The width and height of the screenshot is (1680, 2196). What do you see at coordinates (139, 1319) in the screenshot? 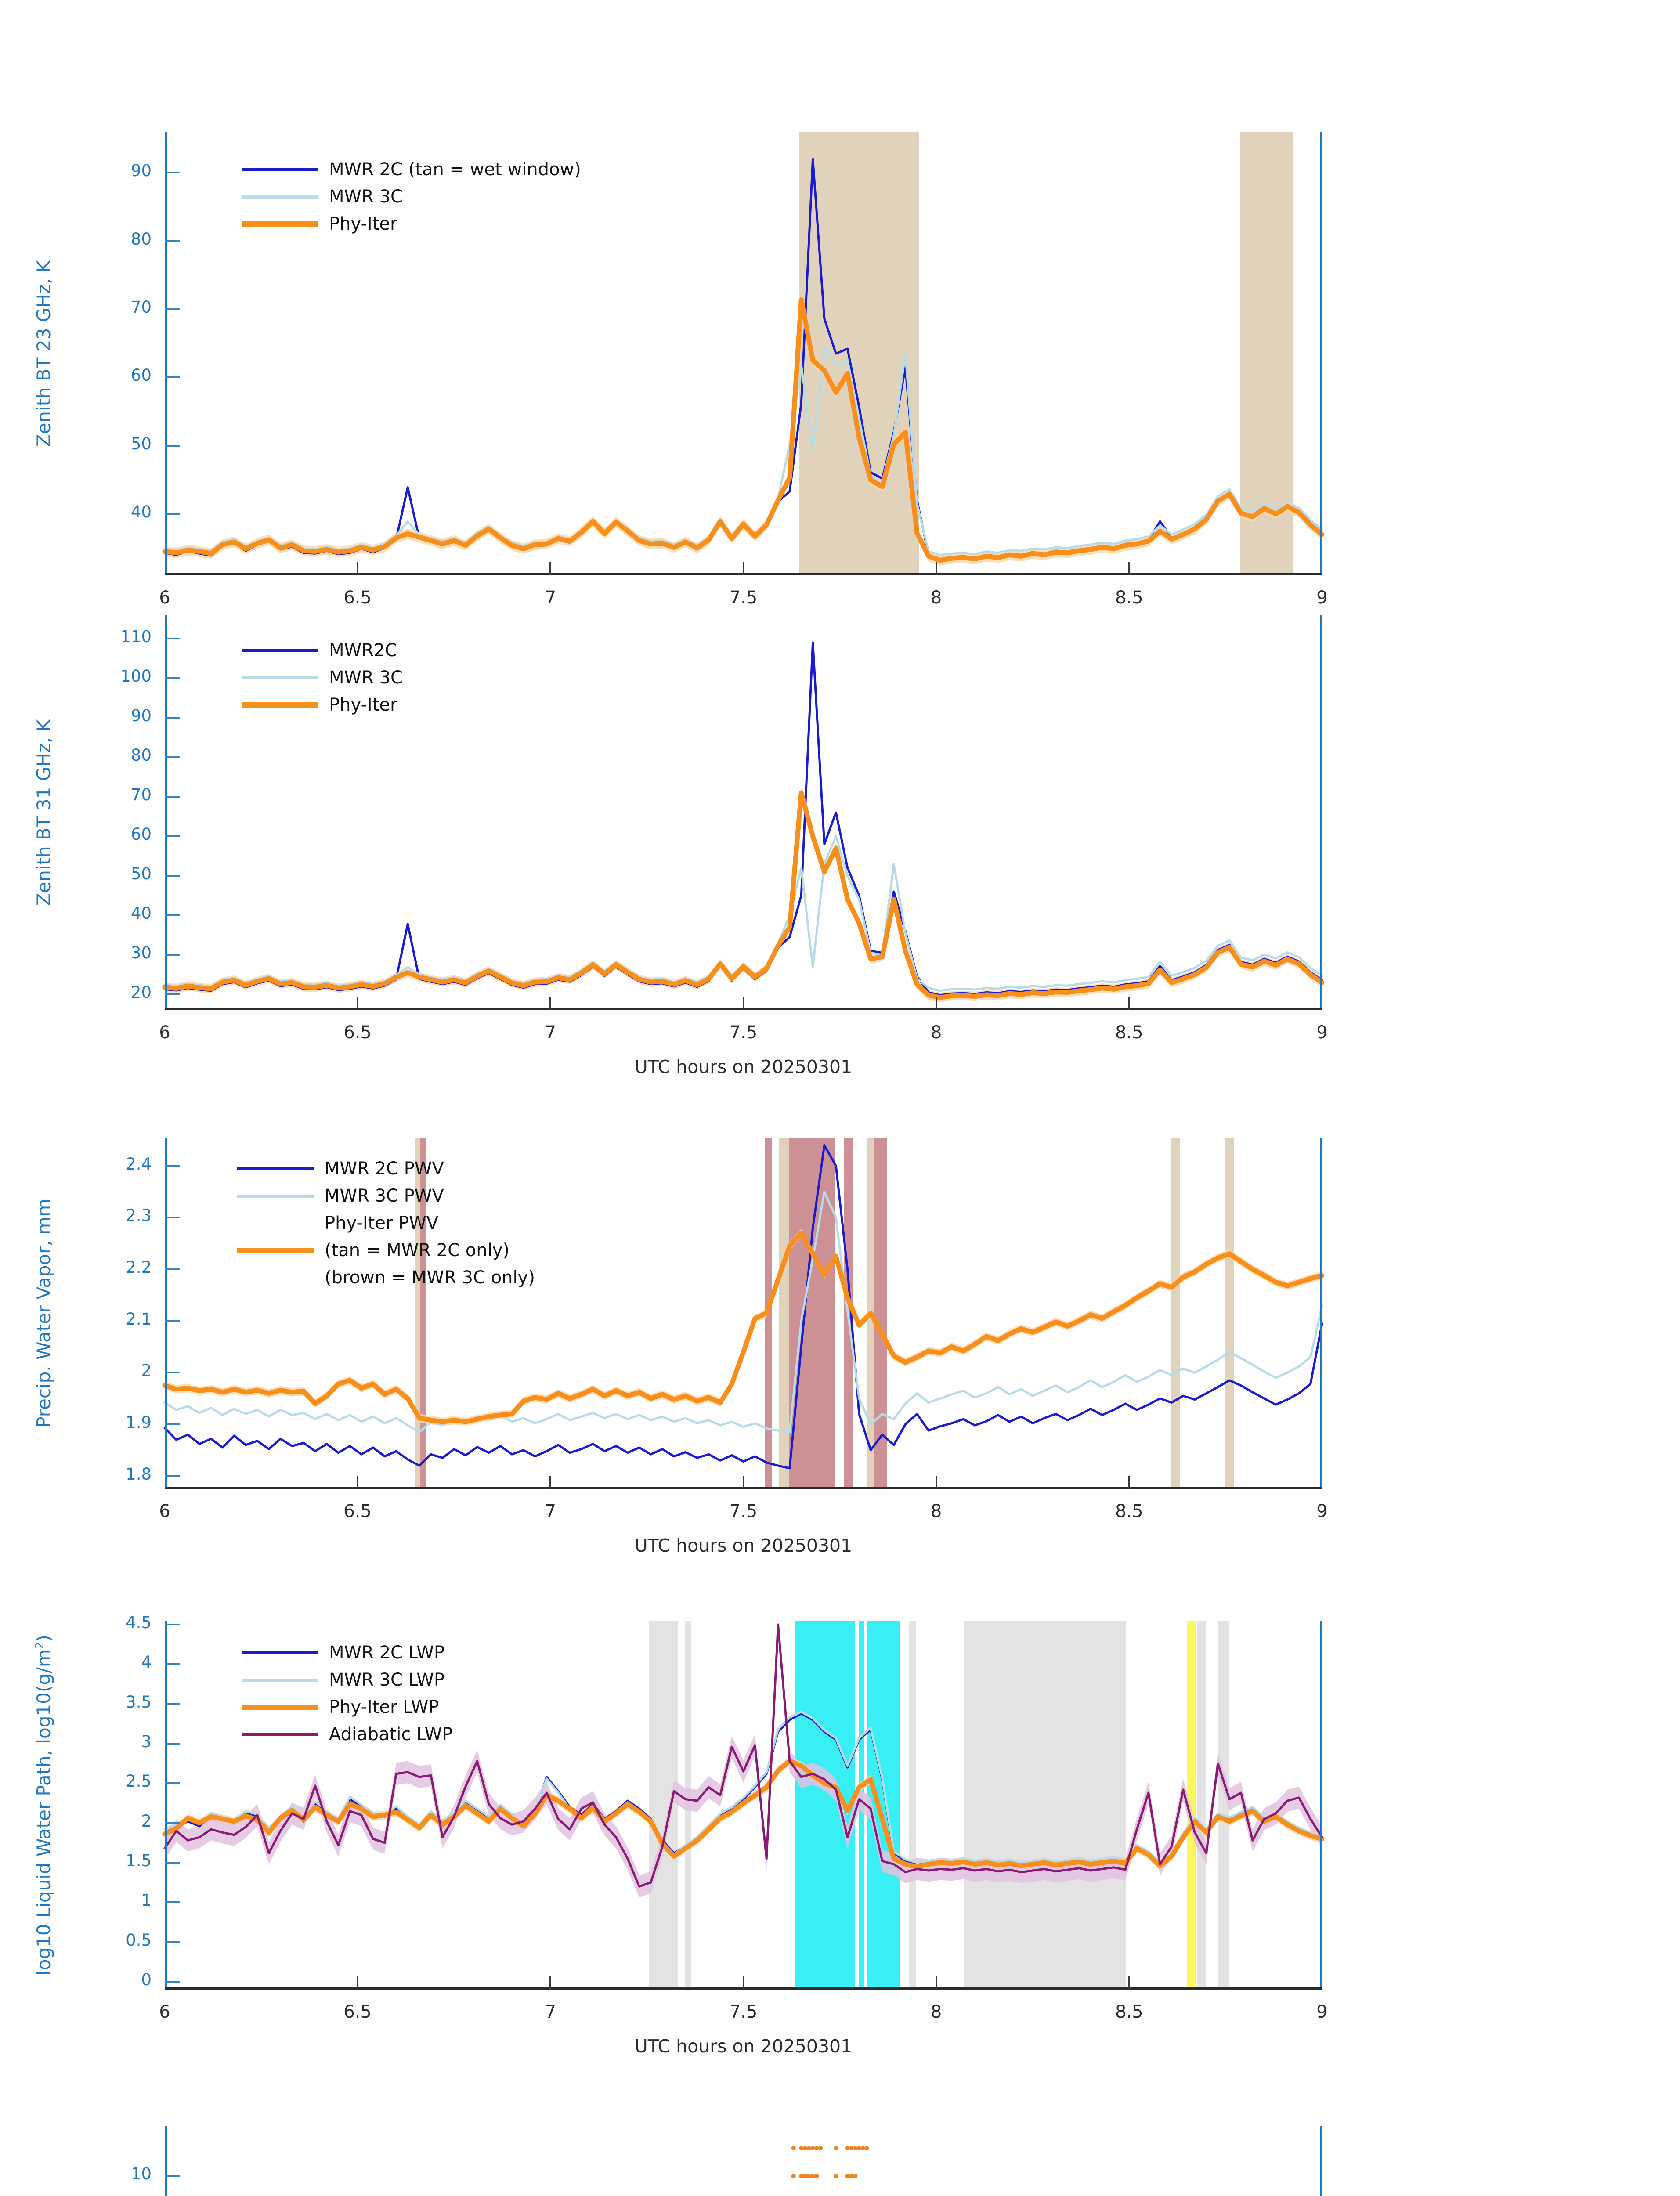
I see `y-tick-label: 2.1` at bounding box center [139, 1319].